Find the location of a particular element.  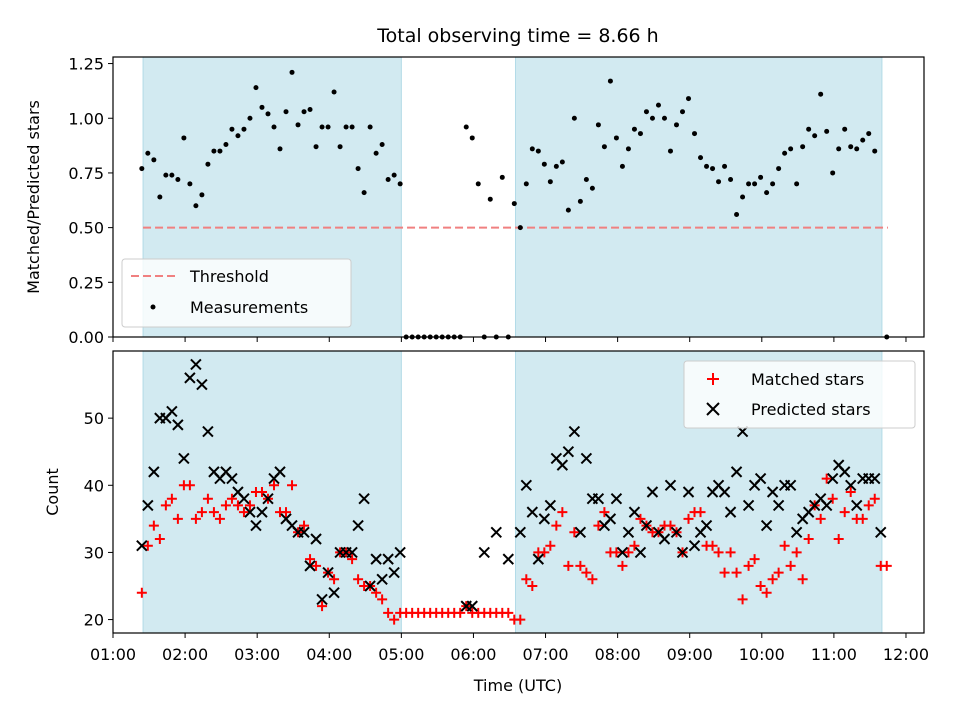

y-tick-label: 1.00 is located at coordinates (86, 118).